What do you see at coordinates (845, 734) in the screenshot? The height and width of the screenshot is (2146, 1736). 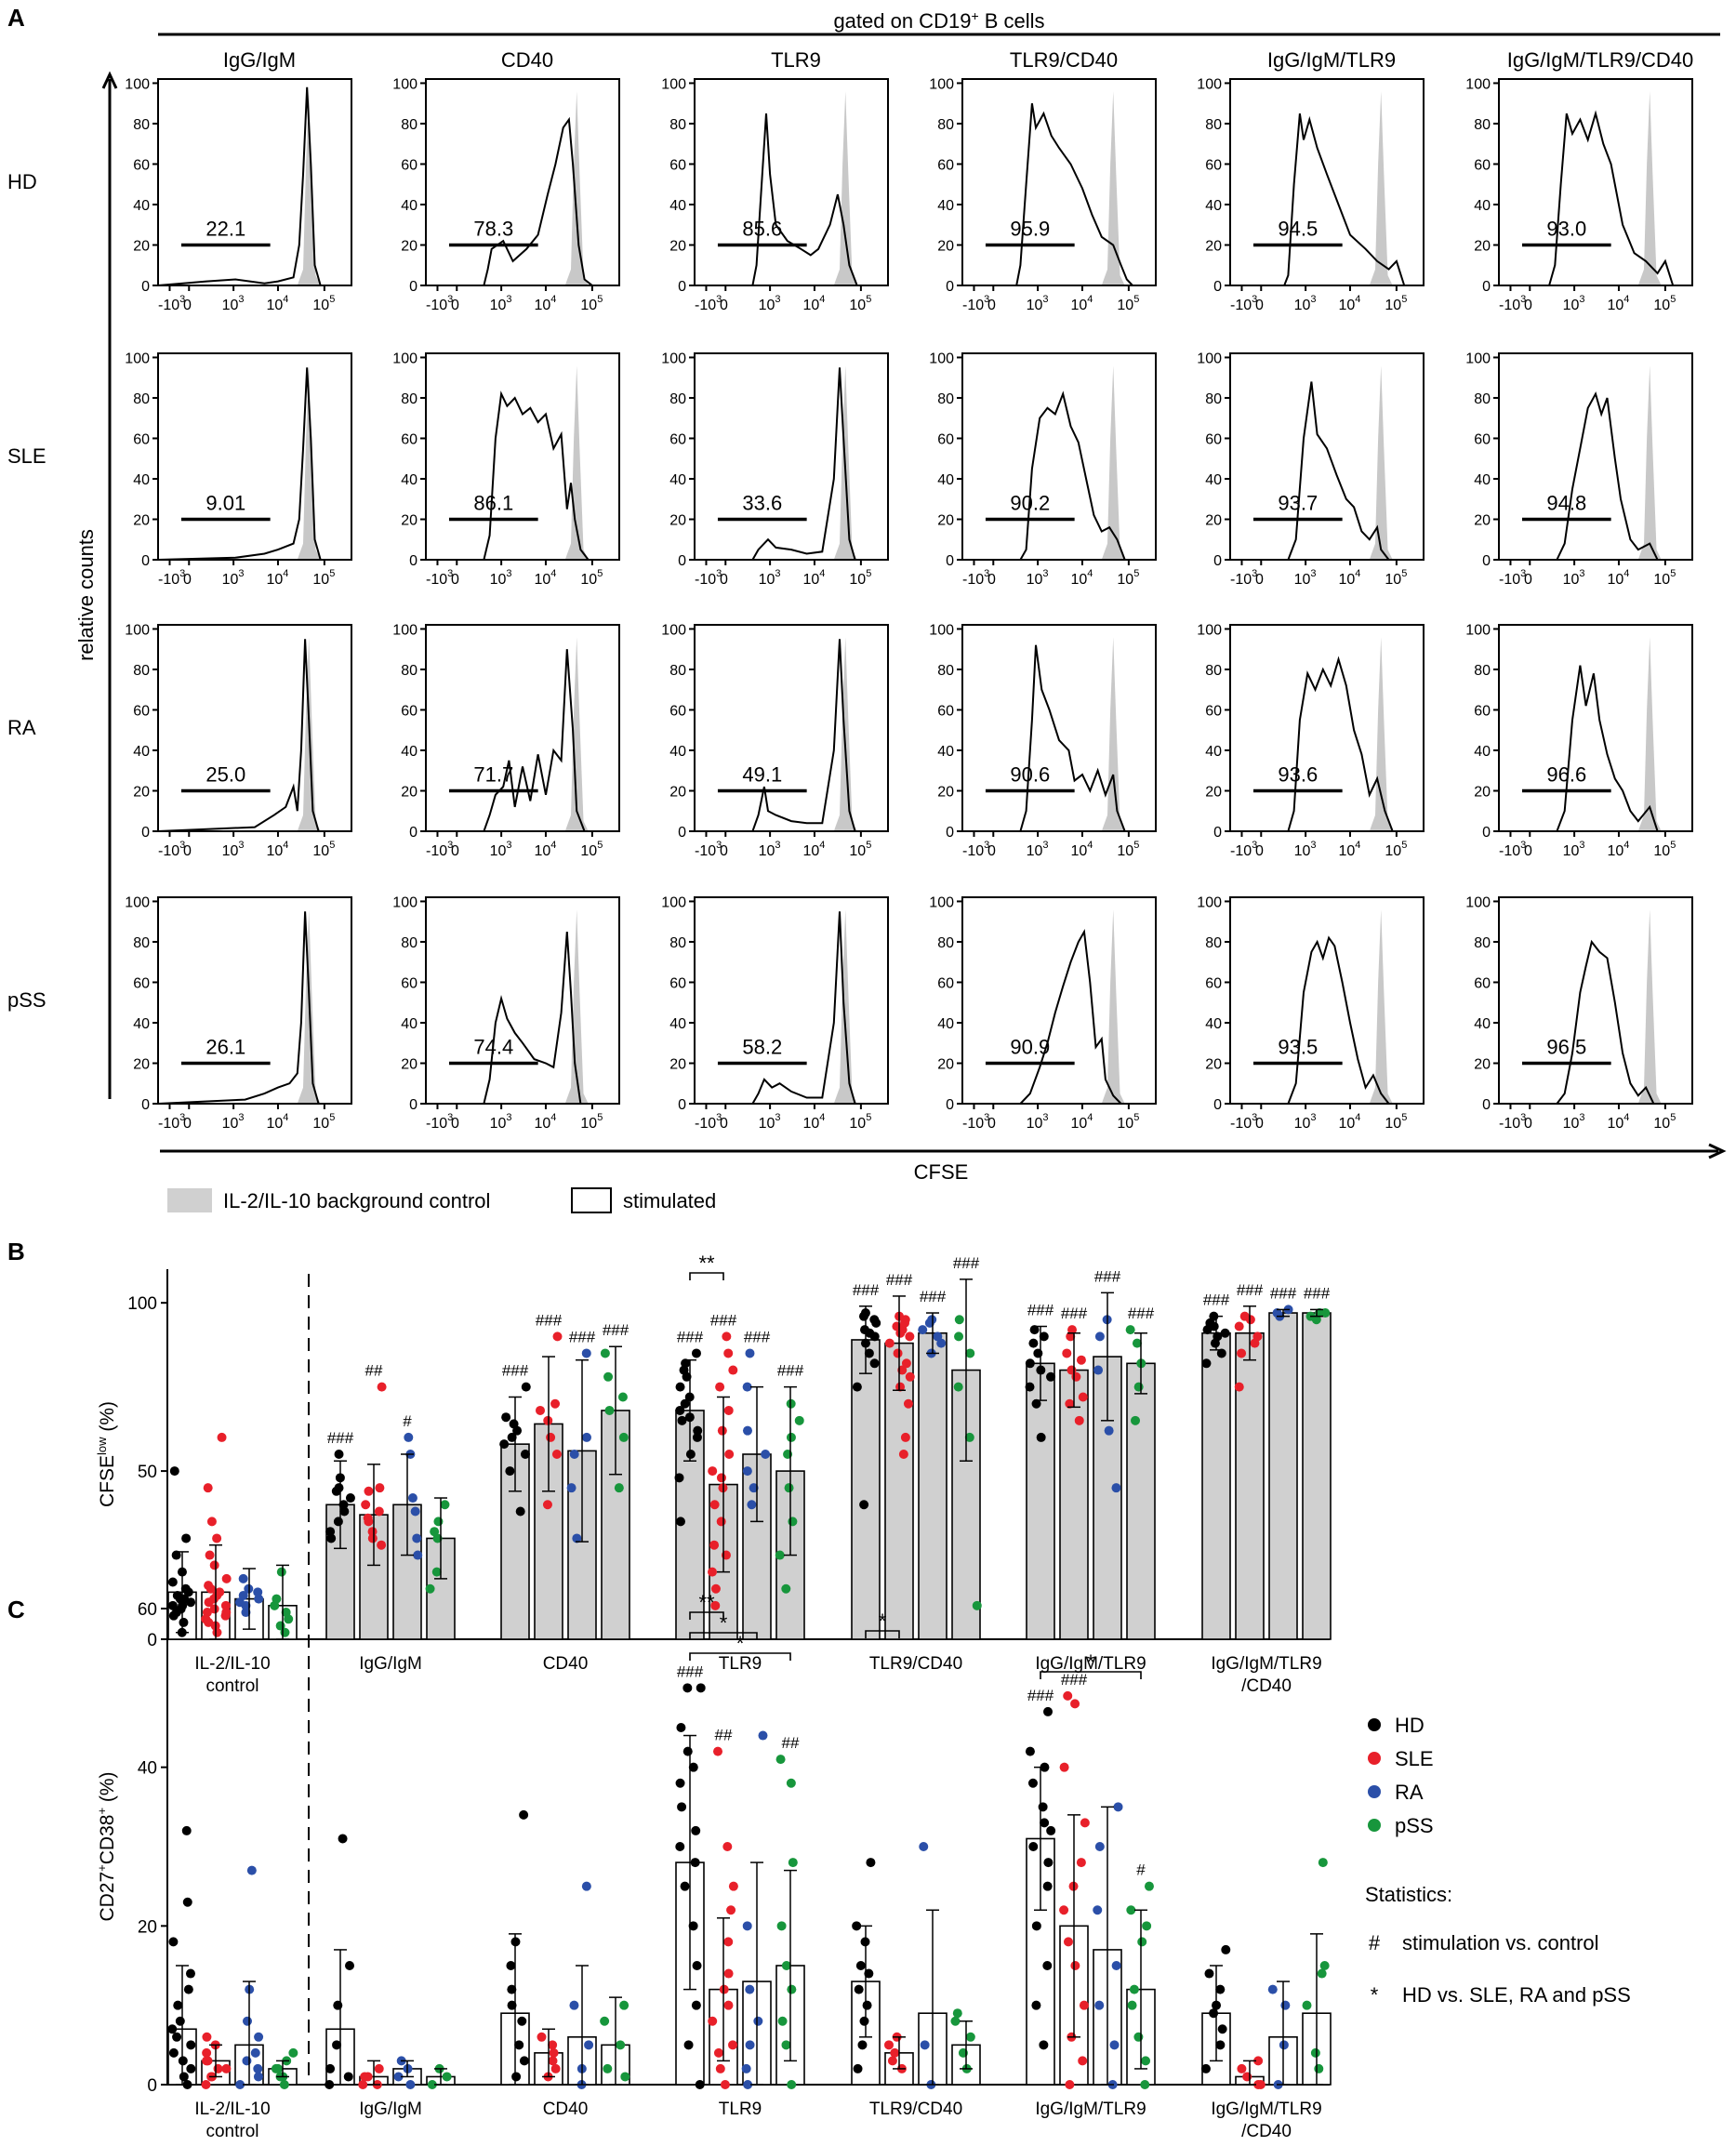 I see `control-peak` at bounding box center [845, 734].